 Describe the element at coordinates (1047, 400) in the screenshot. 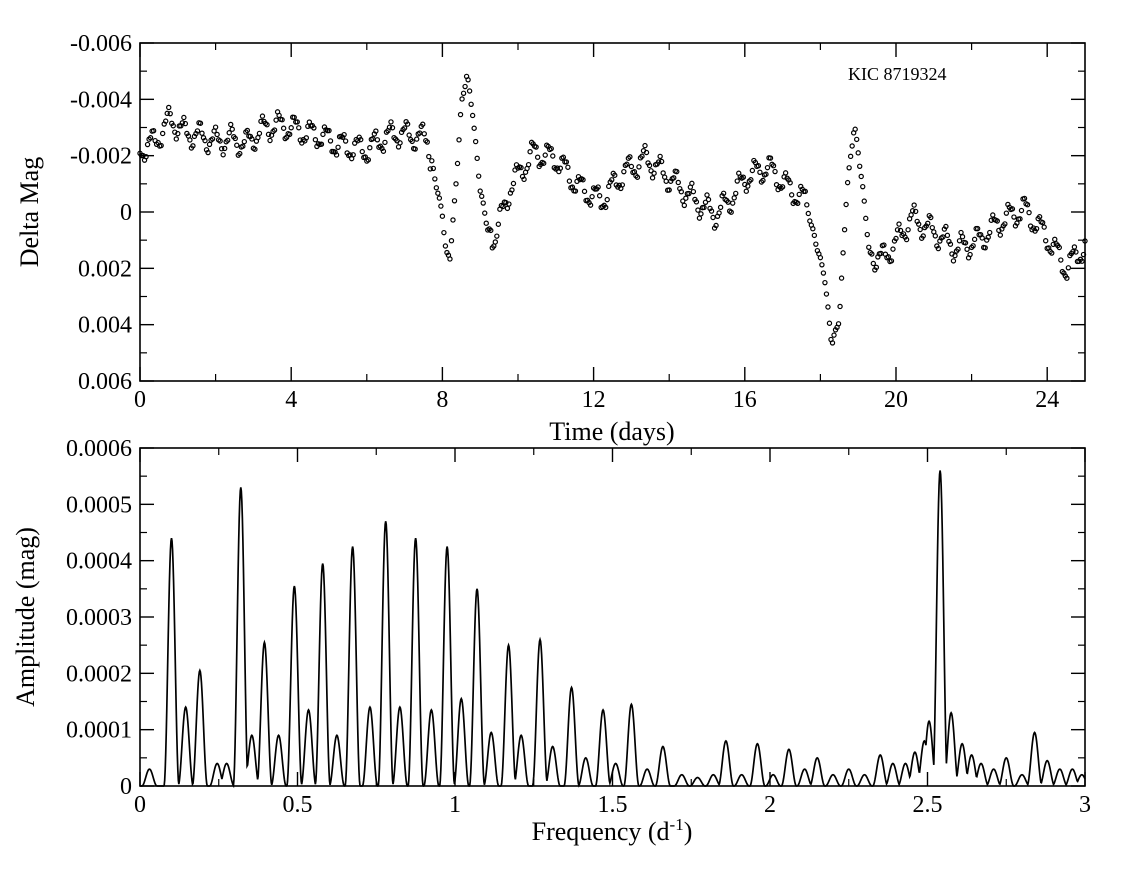

I see `lightcurve-x-tick-label: 24` at that location.